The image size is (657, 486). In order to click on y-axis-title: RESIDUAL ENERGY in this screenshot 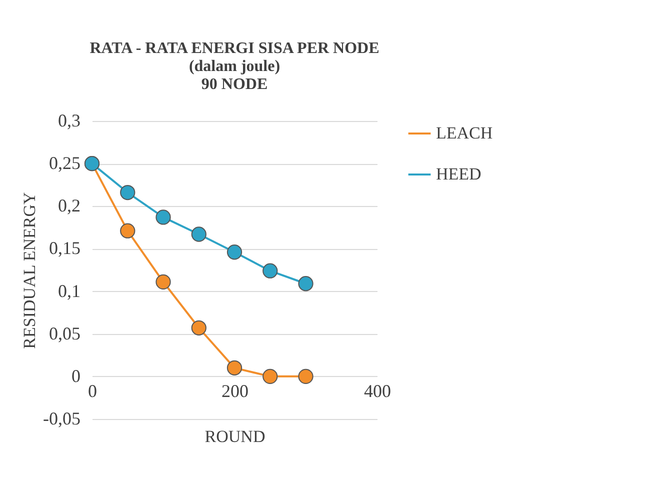, I will do `click(30, 270)`.